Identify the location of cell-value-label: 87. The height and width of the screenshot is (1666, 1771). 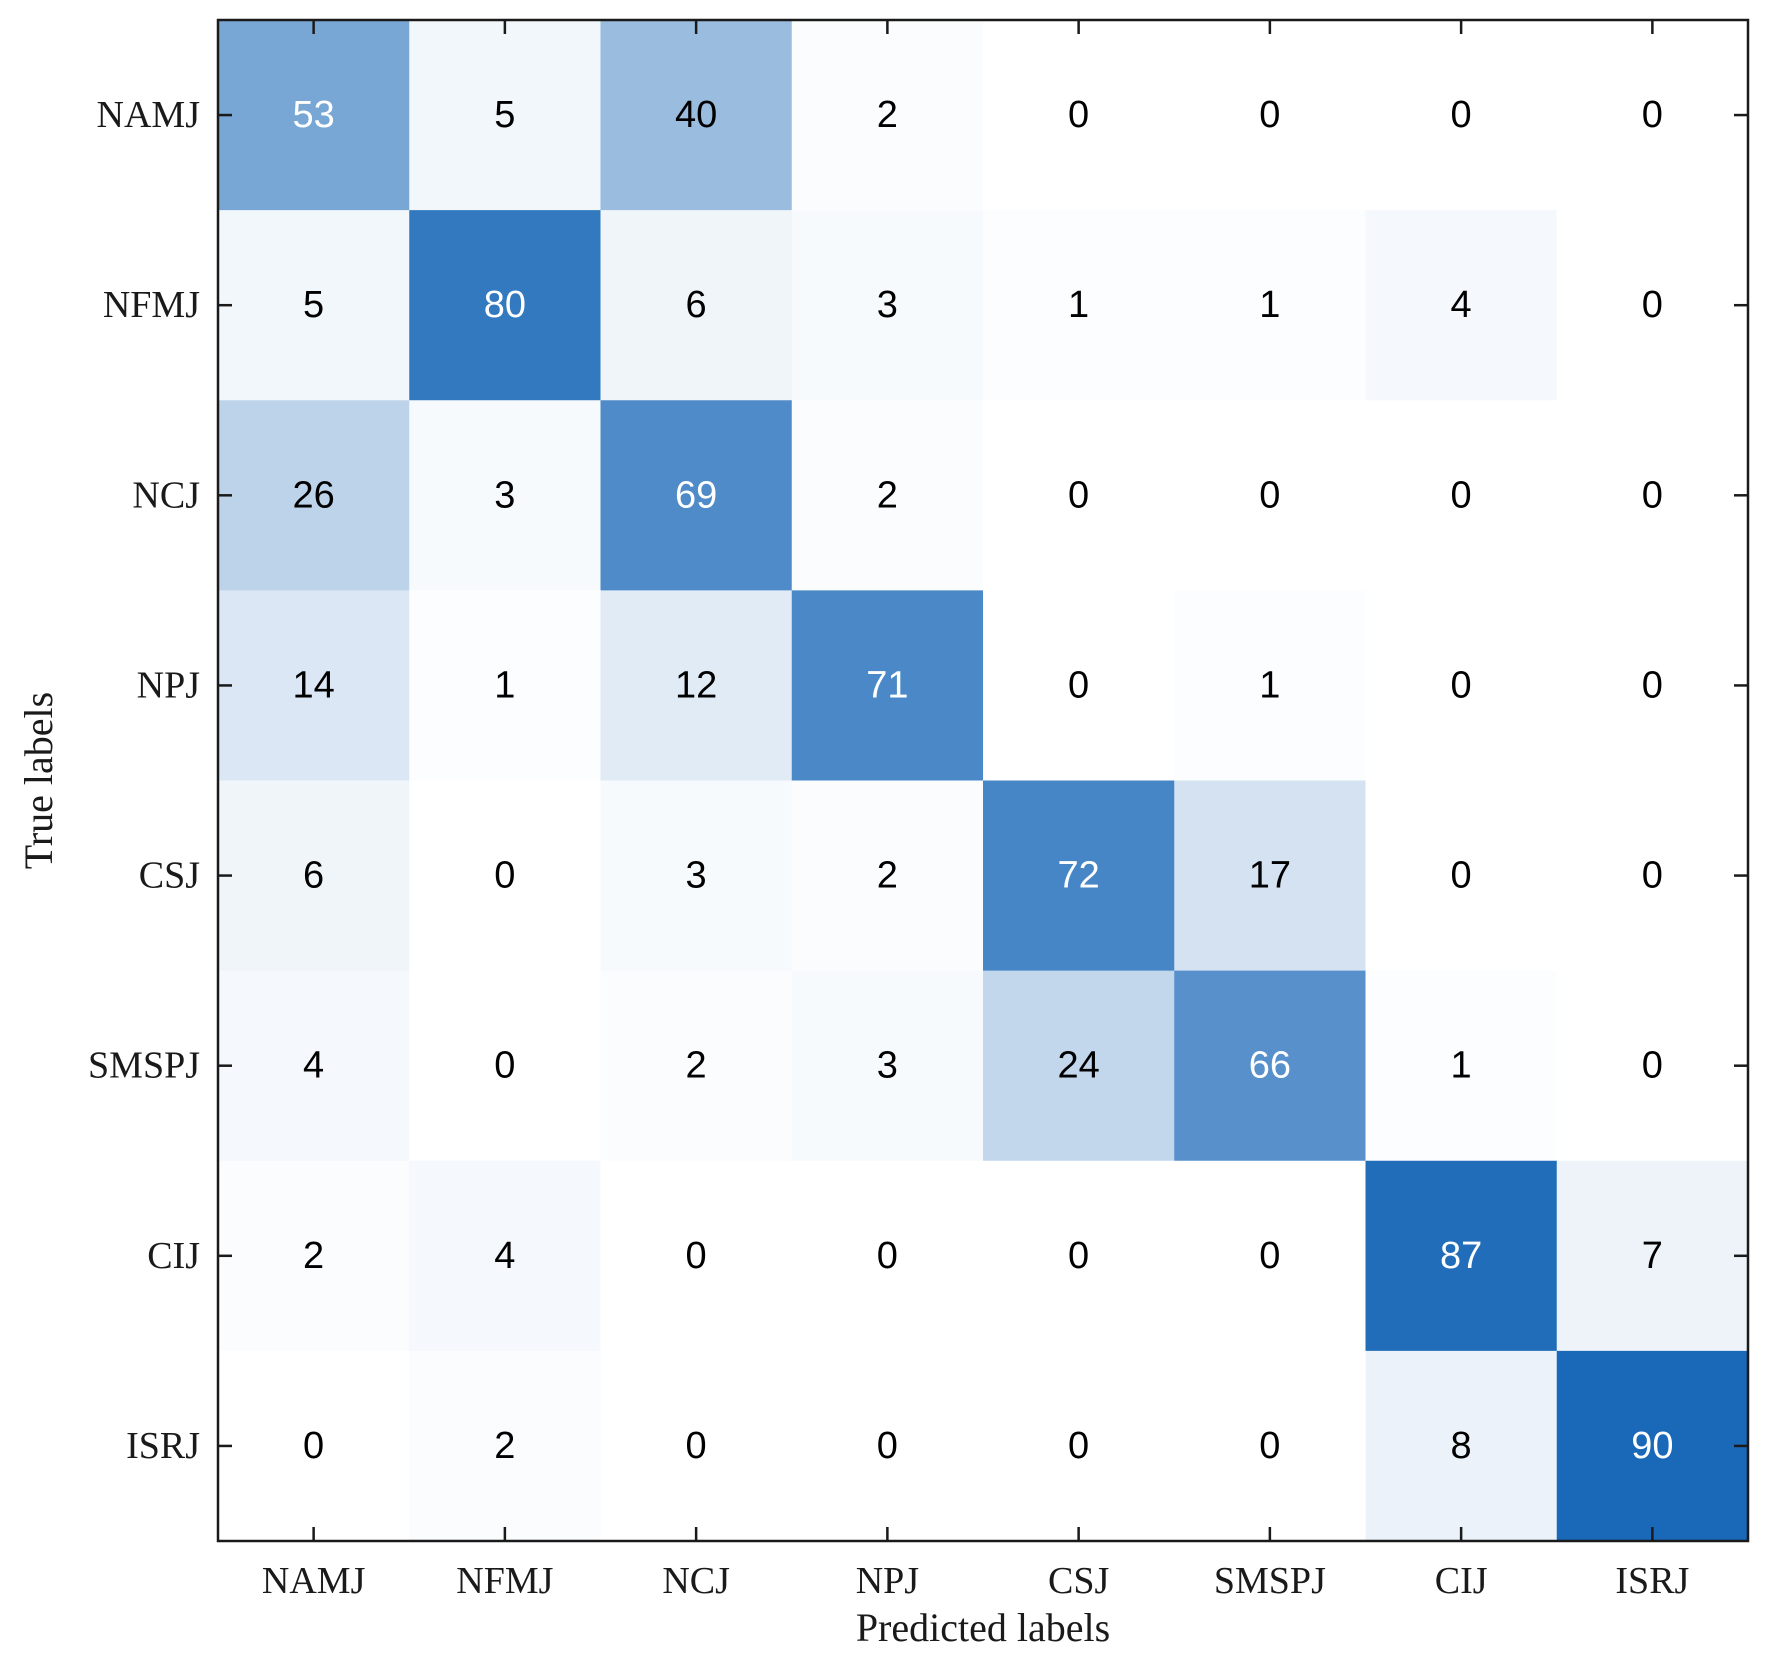
(1461, 1256).